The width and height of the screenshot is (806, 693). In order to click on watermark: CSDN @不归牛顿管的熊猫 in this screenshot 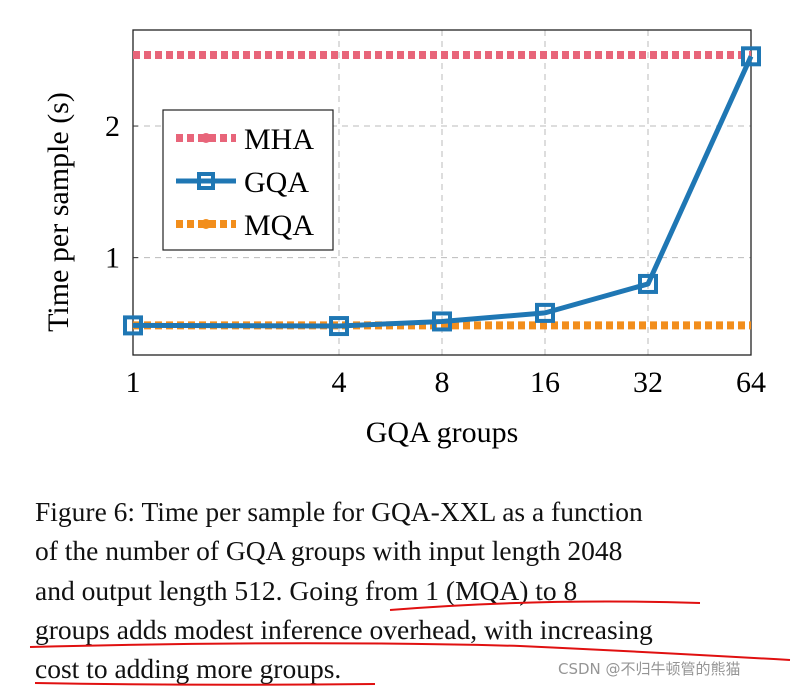, I will do `click(649, 669)`.